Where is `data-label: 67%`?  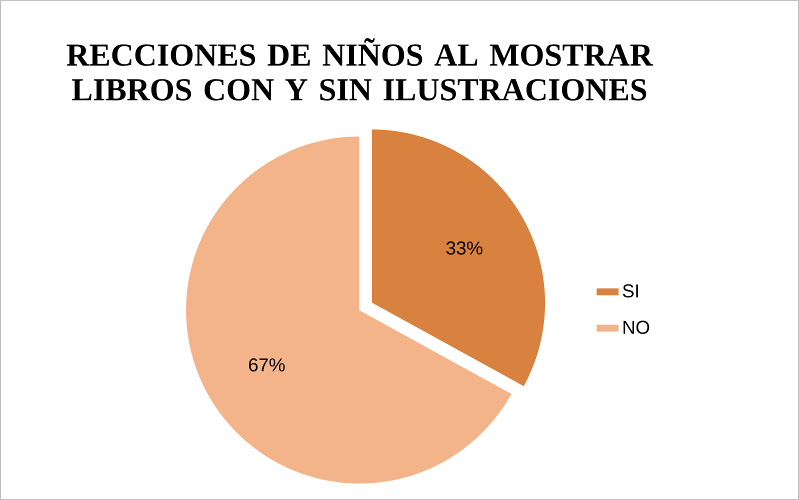
data-label: 67% is located at coordinates (266, 365).